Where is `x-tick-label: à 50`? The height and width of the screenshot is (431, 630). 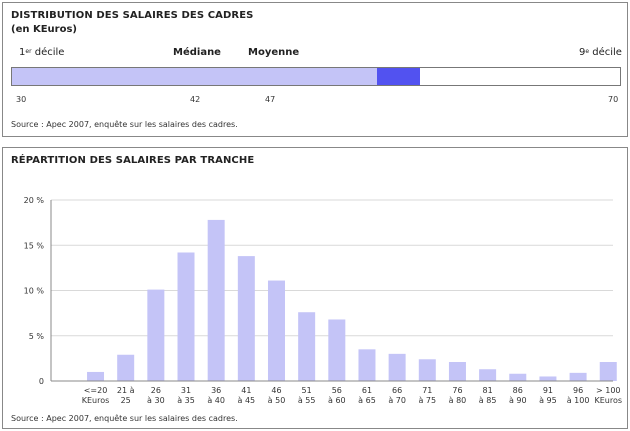
x-tick-label: à 50 is located at coordinates (277, 400).